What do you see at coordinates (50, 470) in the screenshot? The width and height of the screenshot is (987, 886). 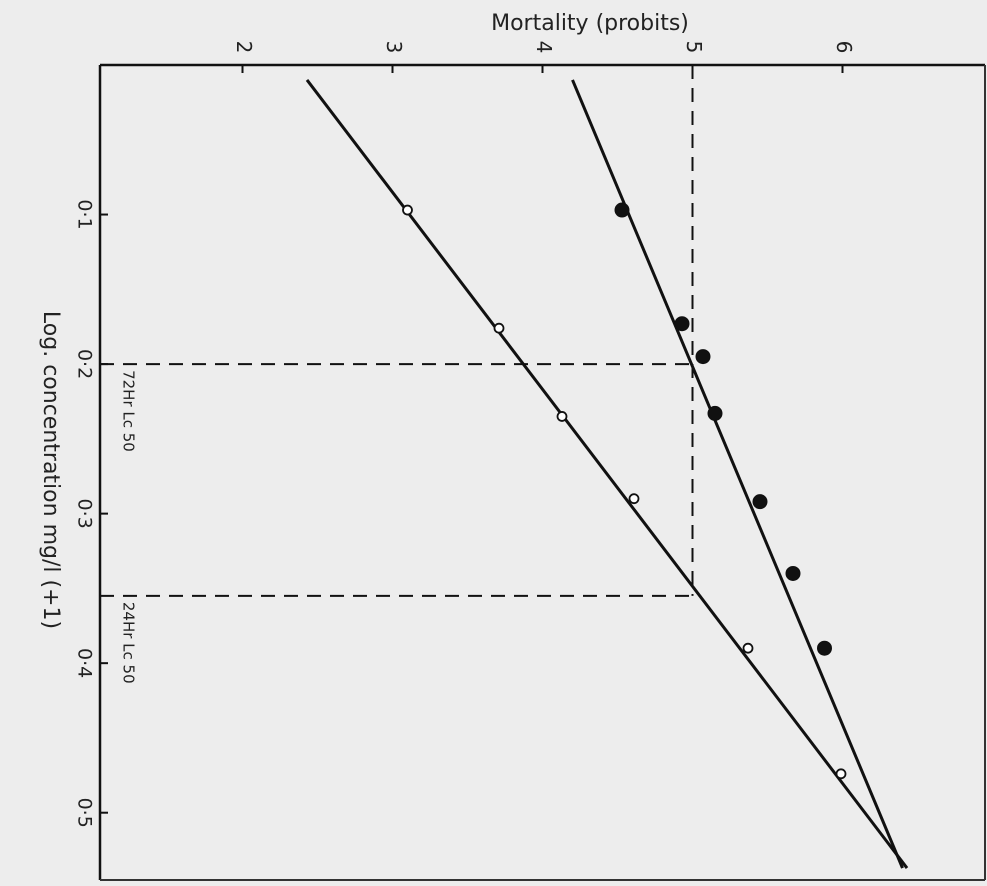 I see `x-axis-label: Log. concentration mg/l (+1)` at bounding box center [50, 470].